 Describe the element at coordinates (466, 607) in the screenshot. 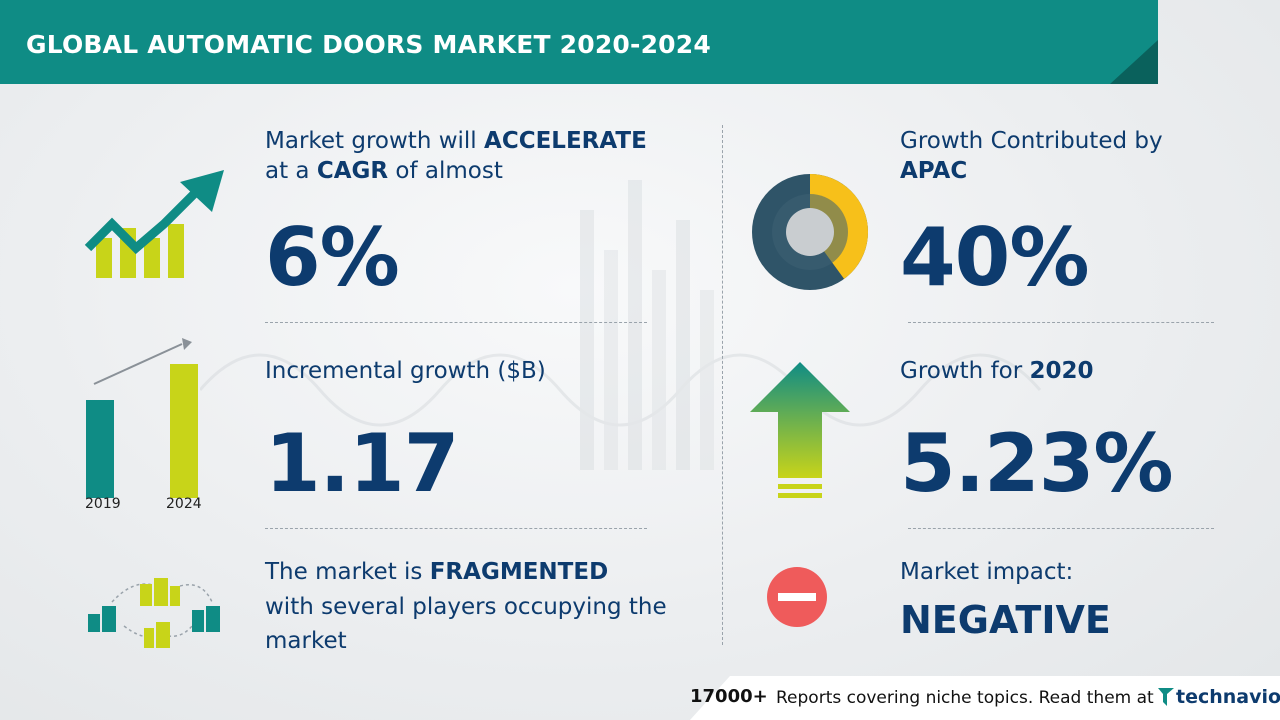

I see `fragmented-label-line2: with several players occupying the` at that location.